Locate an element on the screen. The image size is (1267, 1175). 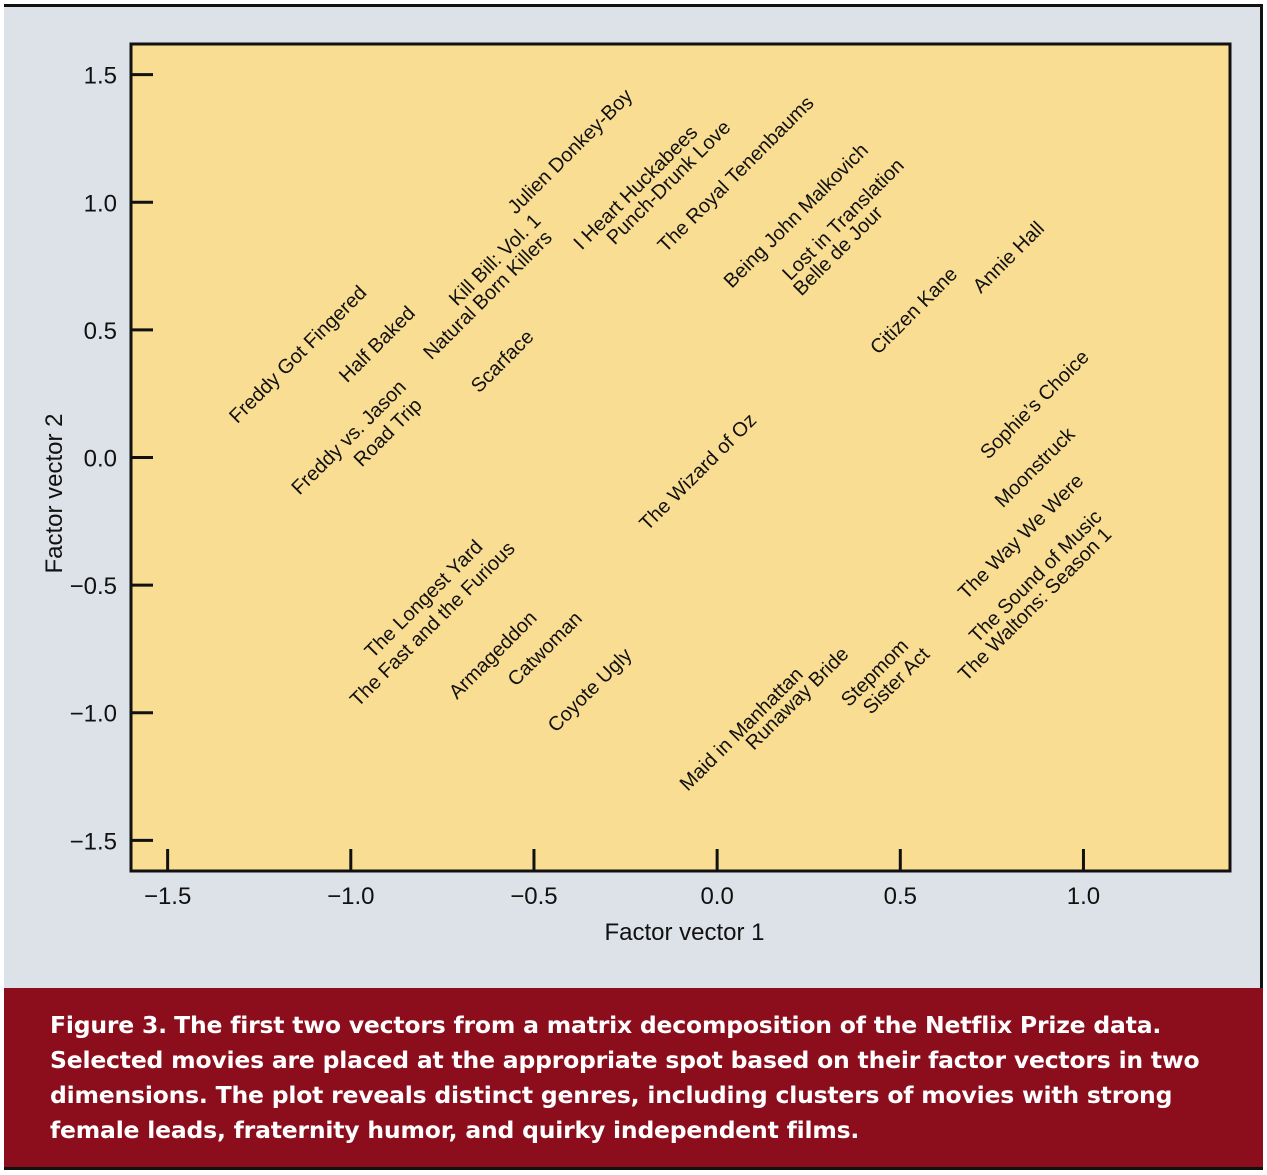
y-tick-label: 1.5 is located at coordinates (100, 76).